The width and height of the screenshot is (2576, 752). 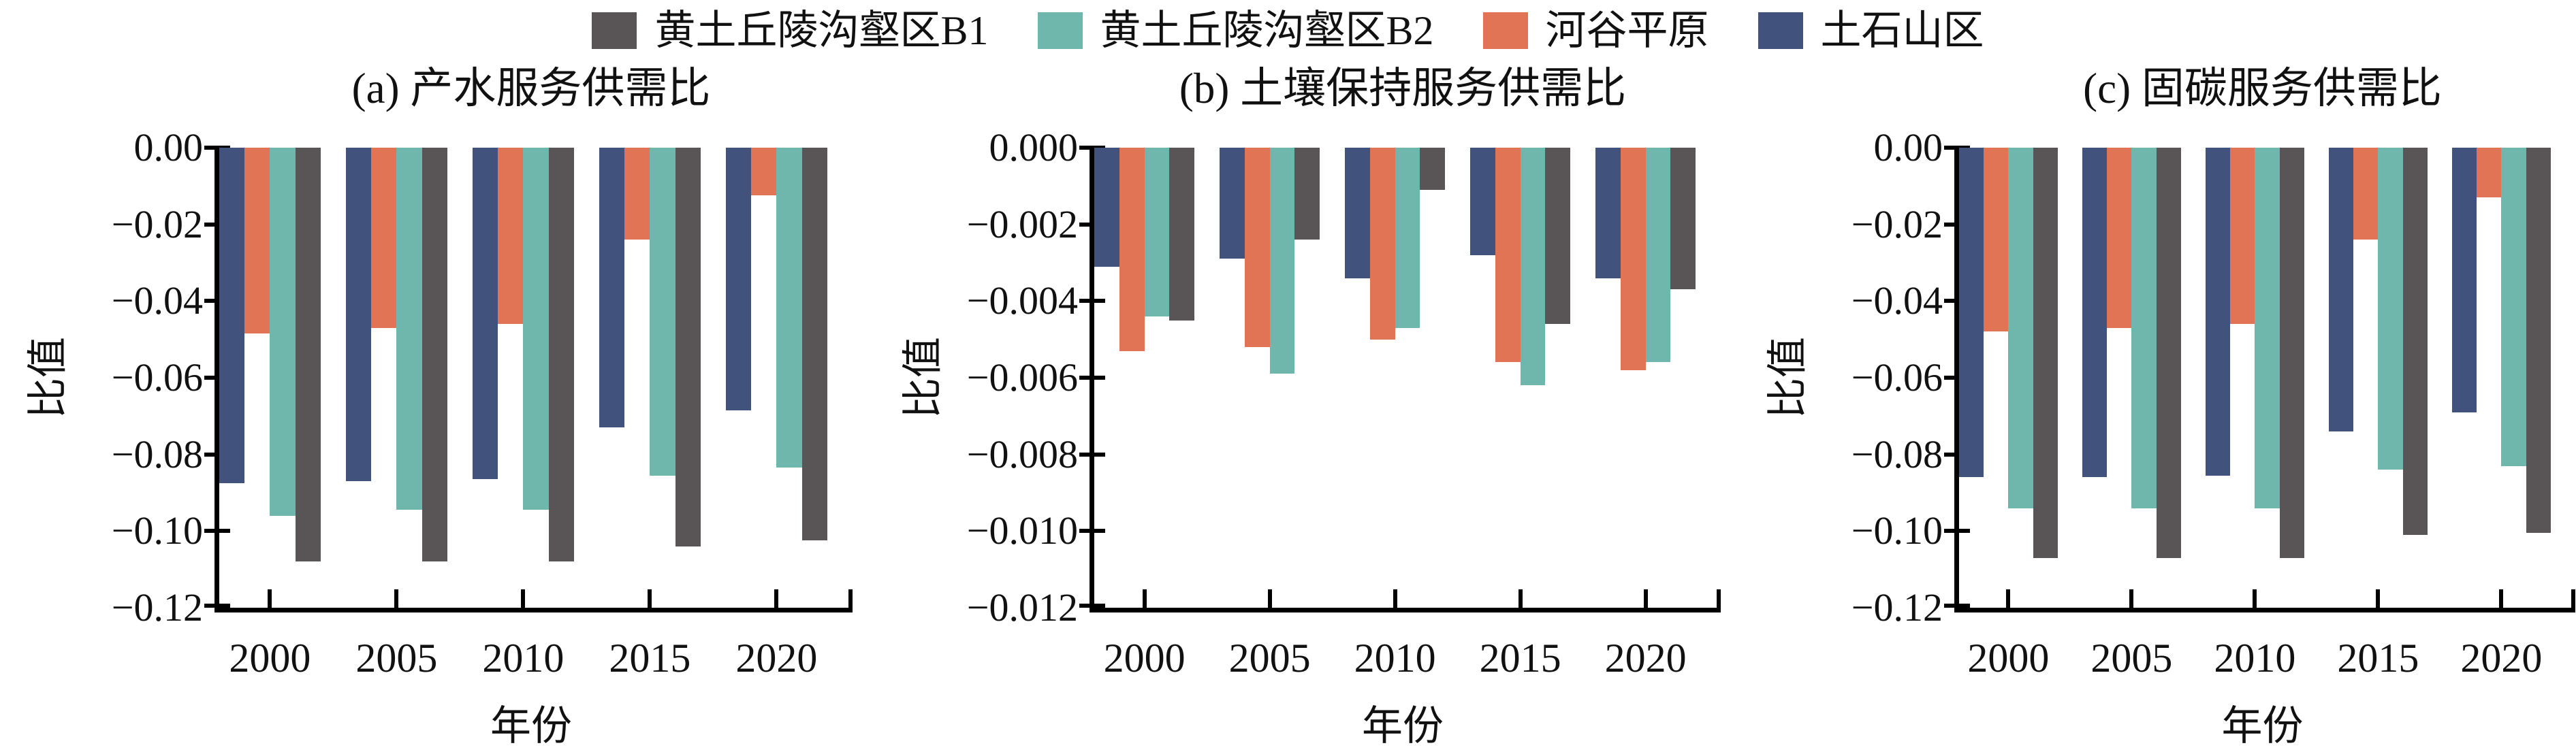 I want to click on legend-item-loess-hilly-b1: 黄土丘陵沟壑区B1, so click(x=790, y=30).